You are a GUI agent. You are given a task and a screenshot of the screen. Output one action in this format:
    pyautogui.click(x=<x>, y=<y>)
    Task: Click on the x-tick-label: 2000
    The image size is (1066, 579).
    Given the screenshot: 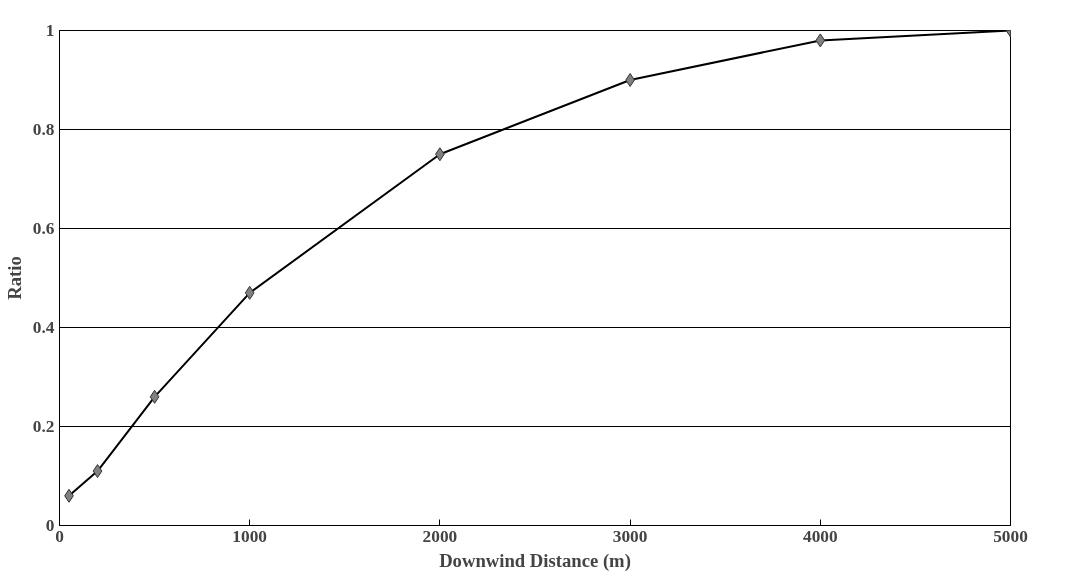 What is the action you would take?
    pyautogui.click(x=440, y=536)
    